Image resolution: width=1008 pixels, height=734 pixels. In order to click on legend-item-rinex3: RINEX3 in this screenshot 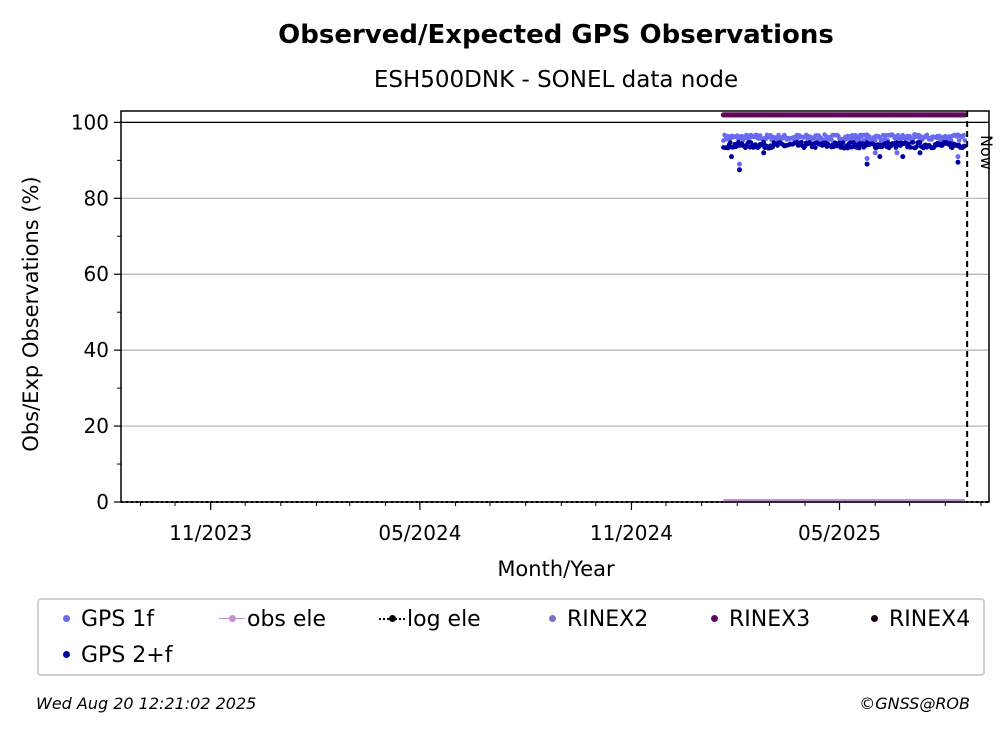, I will do `click(755, 619)`.